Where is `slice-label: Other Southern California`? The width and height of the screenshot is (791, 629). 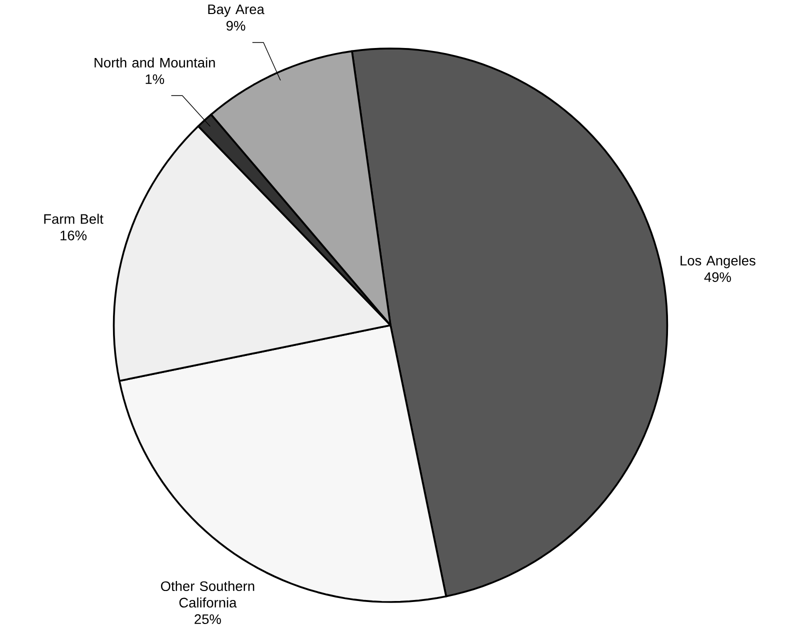
slice-label: Other Southern California is located at coordinates (207, 594).